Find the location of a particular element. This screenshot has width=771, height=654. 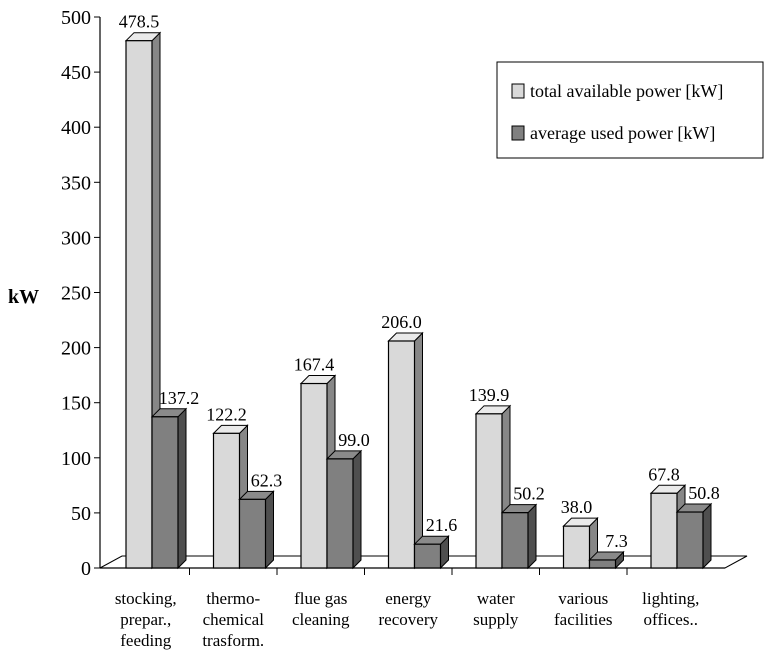

y-tick-label: 350 is located at coordinates (76, 183).